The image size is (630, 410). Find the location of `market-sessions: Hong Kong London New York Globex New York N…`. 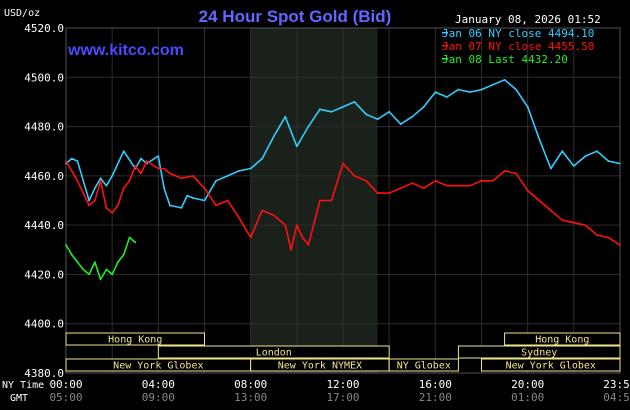

market-sessions: Hong Kong London New York Globex New York N… is located at coordinates (343, 352).